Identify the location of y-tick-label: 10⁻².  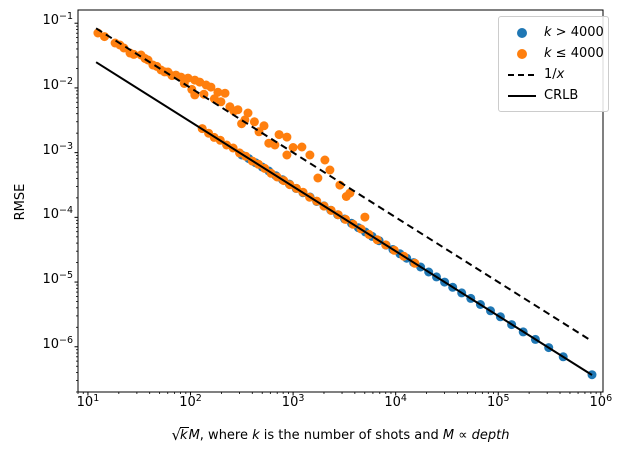
(57, 84).